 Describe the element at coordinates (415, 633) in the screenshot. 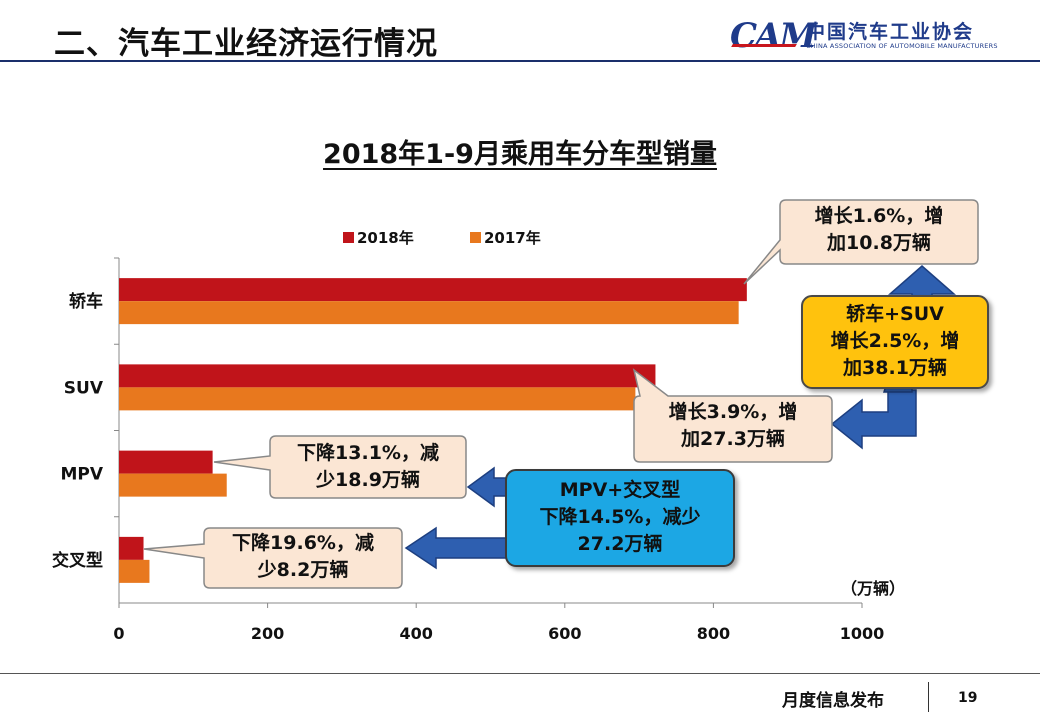

I see `x-tick-label: 400` at that location.